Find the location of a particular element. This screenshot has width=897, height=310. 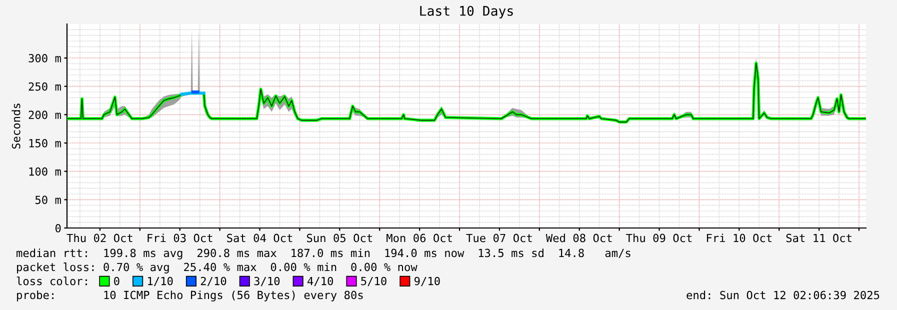

x-tick-label: Sun 05 Oct is located at coordinates (339, 238).